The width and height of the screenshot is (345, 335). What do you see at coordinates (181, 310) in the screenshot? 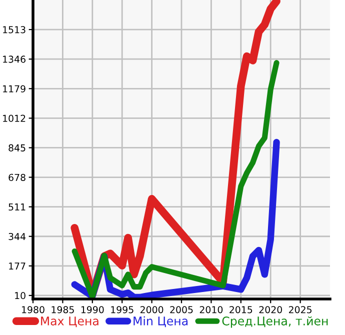
I see `x-tick-label: 2005` at bounding box center [181, 310].